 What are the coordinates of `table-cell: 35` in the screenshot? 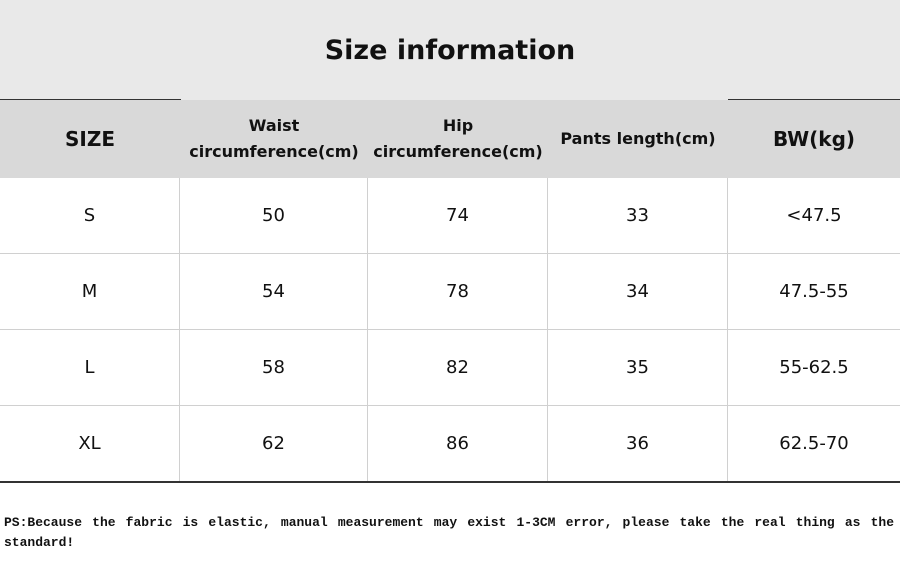 It's located at (638, 368).